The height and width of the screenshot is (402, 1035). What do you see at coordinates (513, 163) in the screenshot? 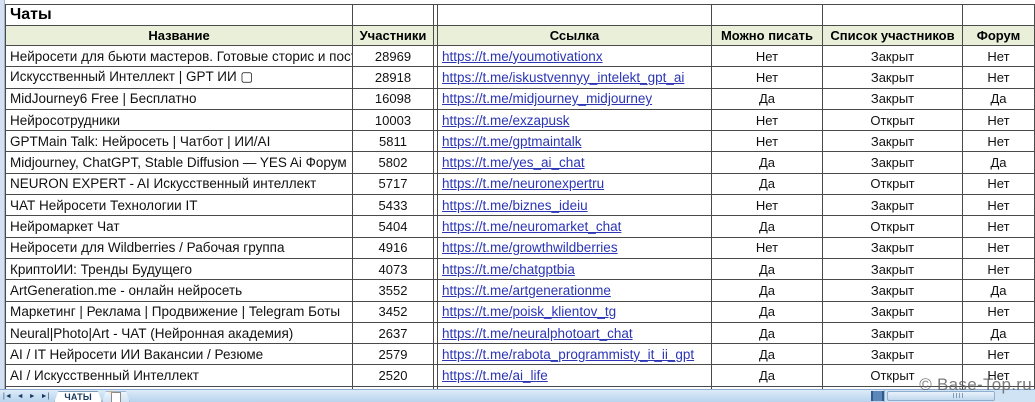
I see `chat-link: https://t.me/yes_ai_chat` at bounding box center [513, 163].